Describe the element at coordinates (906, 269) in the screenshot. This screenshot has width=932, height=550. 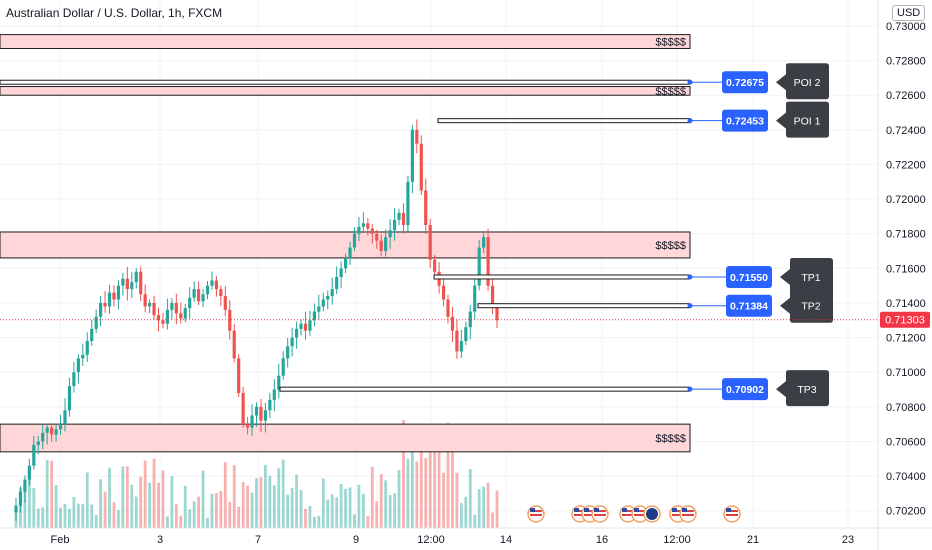
I see `price-tick-label: 0.71600` at that location.